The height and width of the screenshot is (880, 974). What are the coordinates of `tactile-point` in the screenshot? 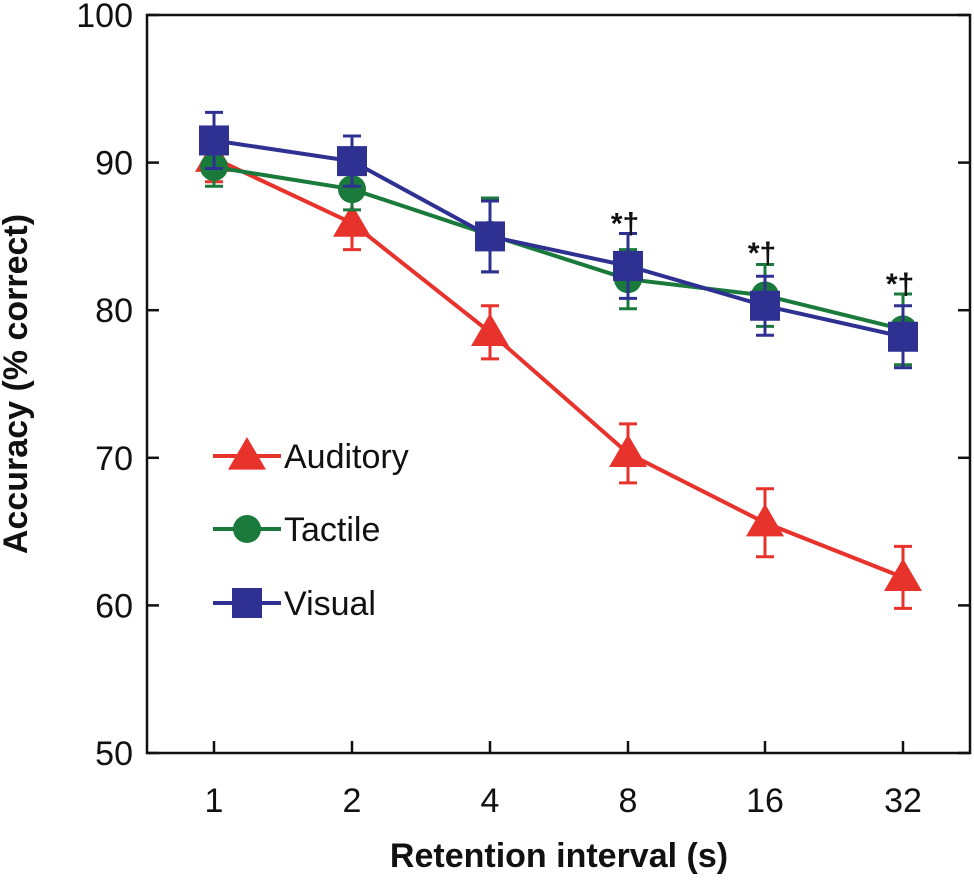 It's located at (352, 189).